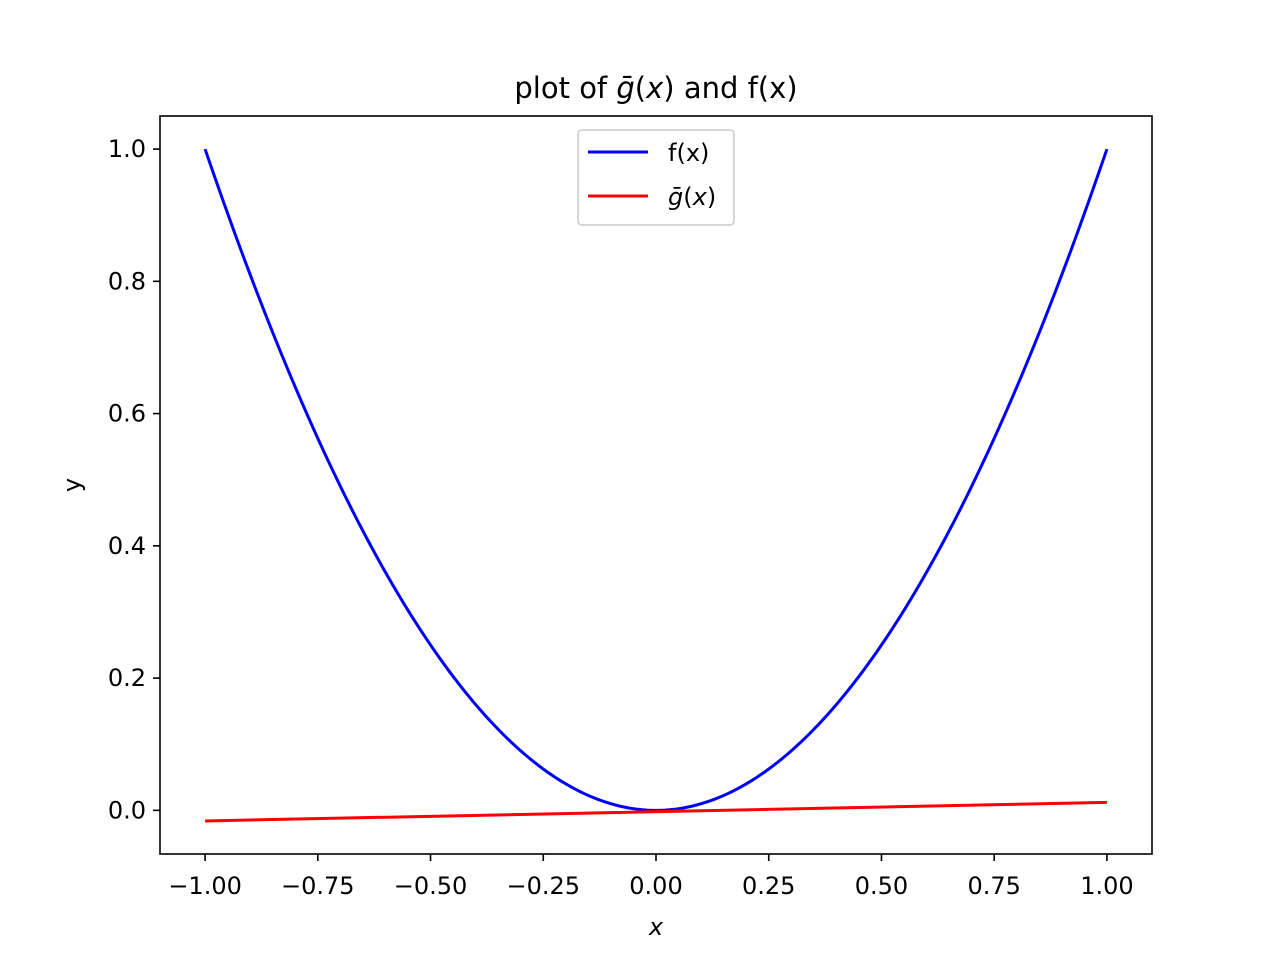 Image resolution: width=1280 pixels, height=960 pixels. I want to click on y-tick-label: 0.0, so click(127, 810).